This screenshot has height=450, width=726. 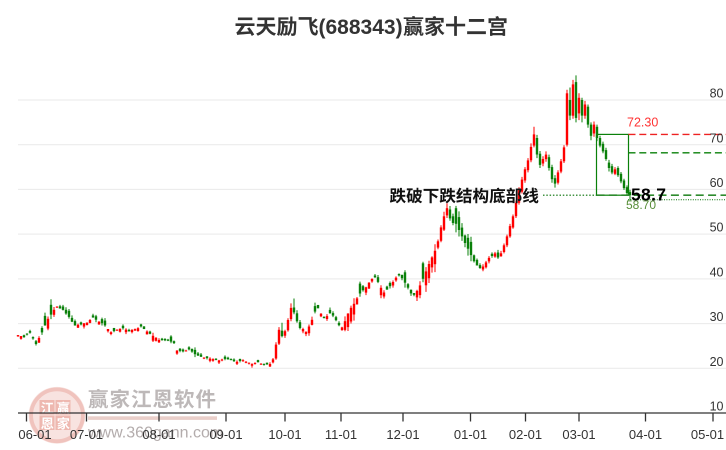 I want to click on svg-text: 58.70, so click(x=641, y=205).